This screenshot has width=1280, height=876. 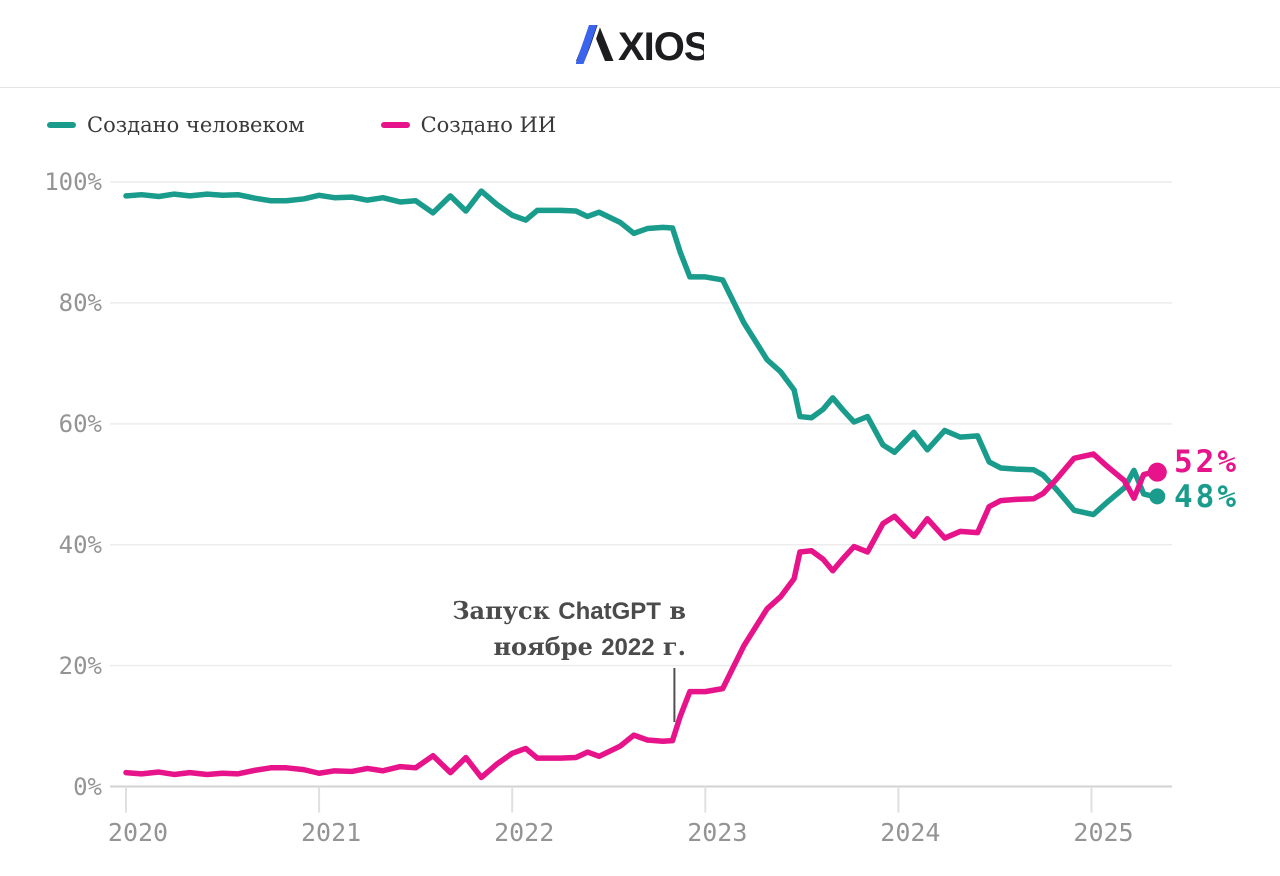 I want to click on y-axis-tick-label: 20%, so click(x=80, y=665).